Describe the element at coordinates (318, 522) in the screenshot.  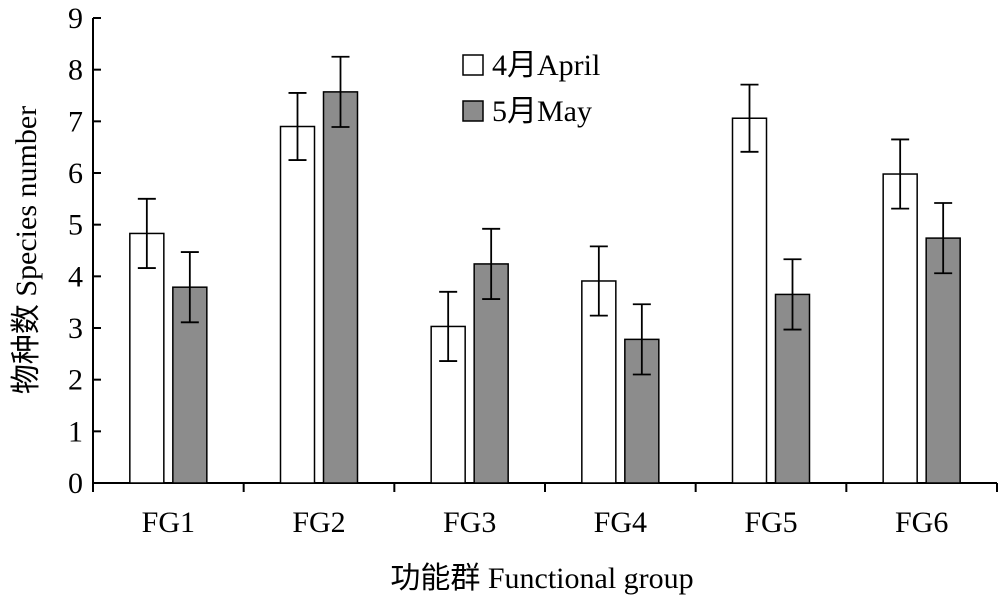
I see `x-tick-label: FG2` at that location.